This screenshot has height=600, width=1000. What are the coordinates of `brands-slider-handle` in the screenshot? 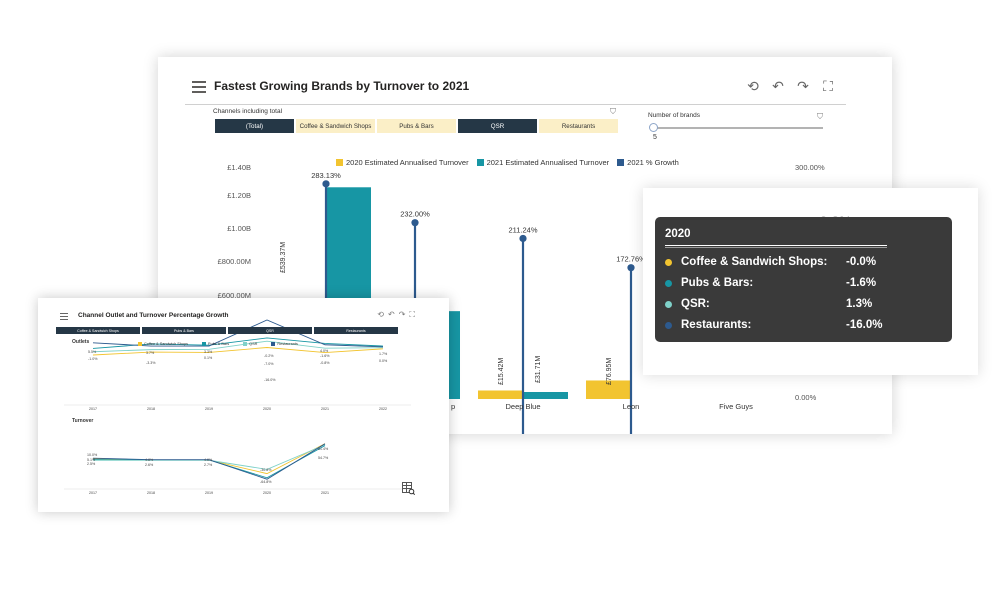 It's located at (653, 127).